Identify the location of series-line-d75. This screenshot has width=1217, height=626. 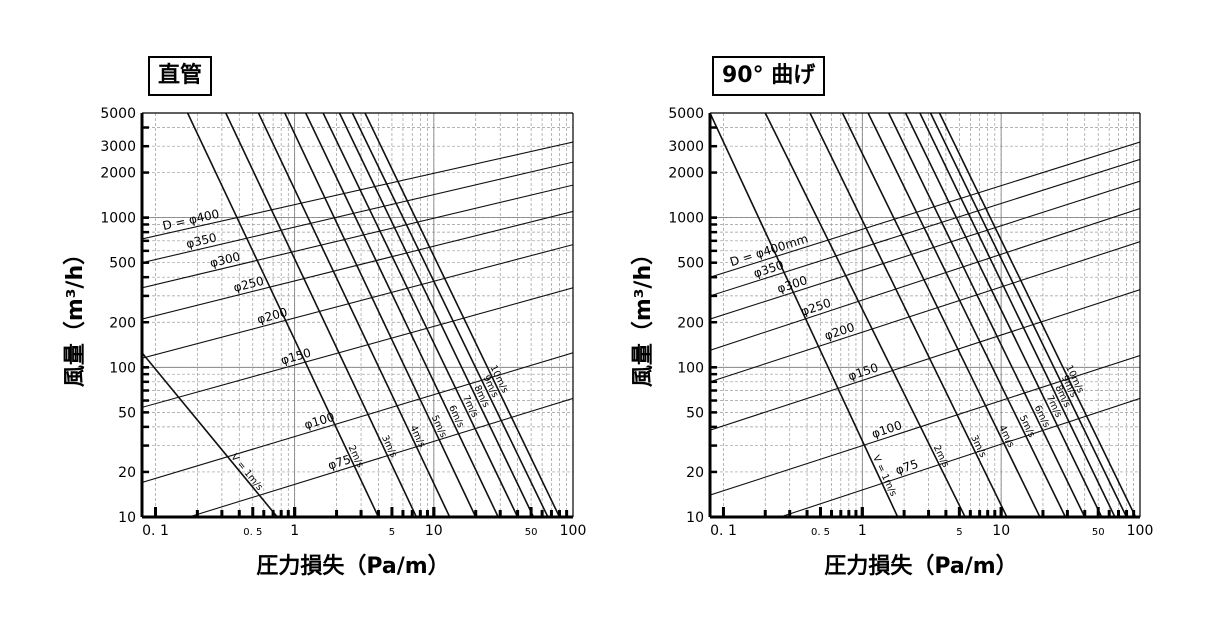
(959, 457).